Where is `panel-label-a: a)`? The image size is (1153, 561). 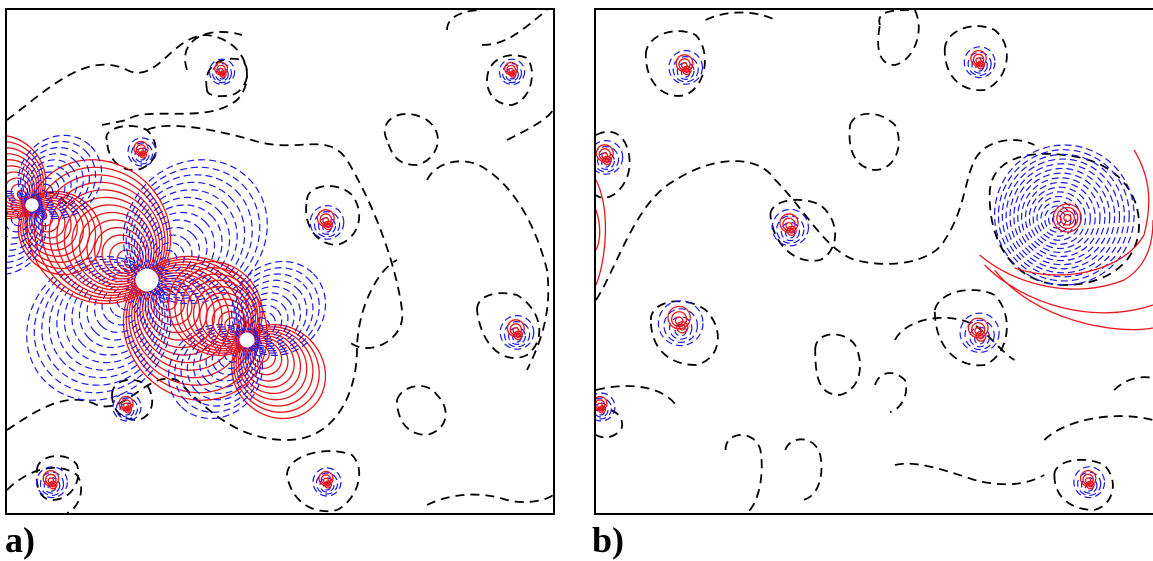 panel-label-a: a) is located at coordinates (20, 540).